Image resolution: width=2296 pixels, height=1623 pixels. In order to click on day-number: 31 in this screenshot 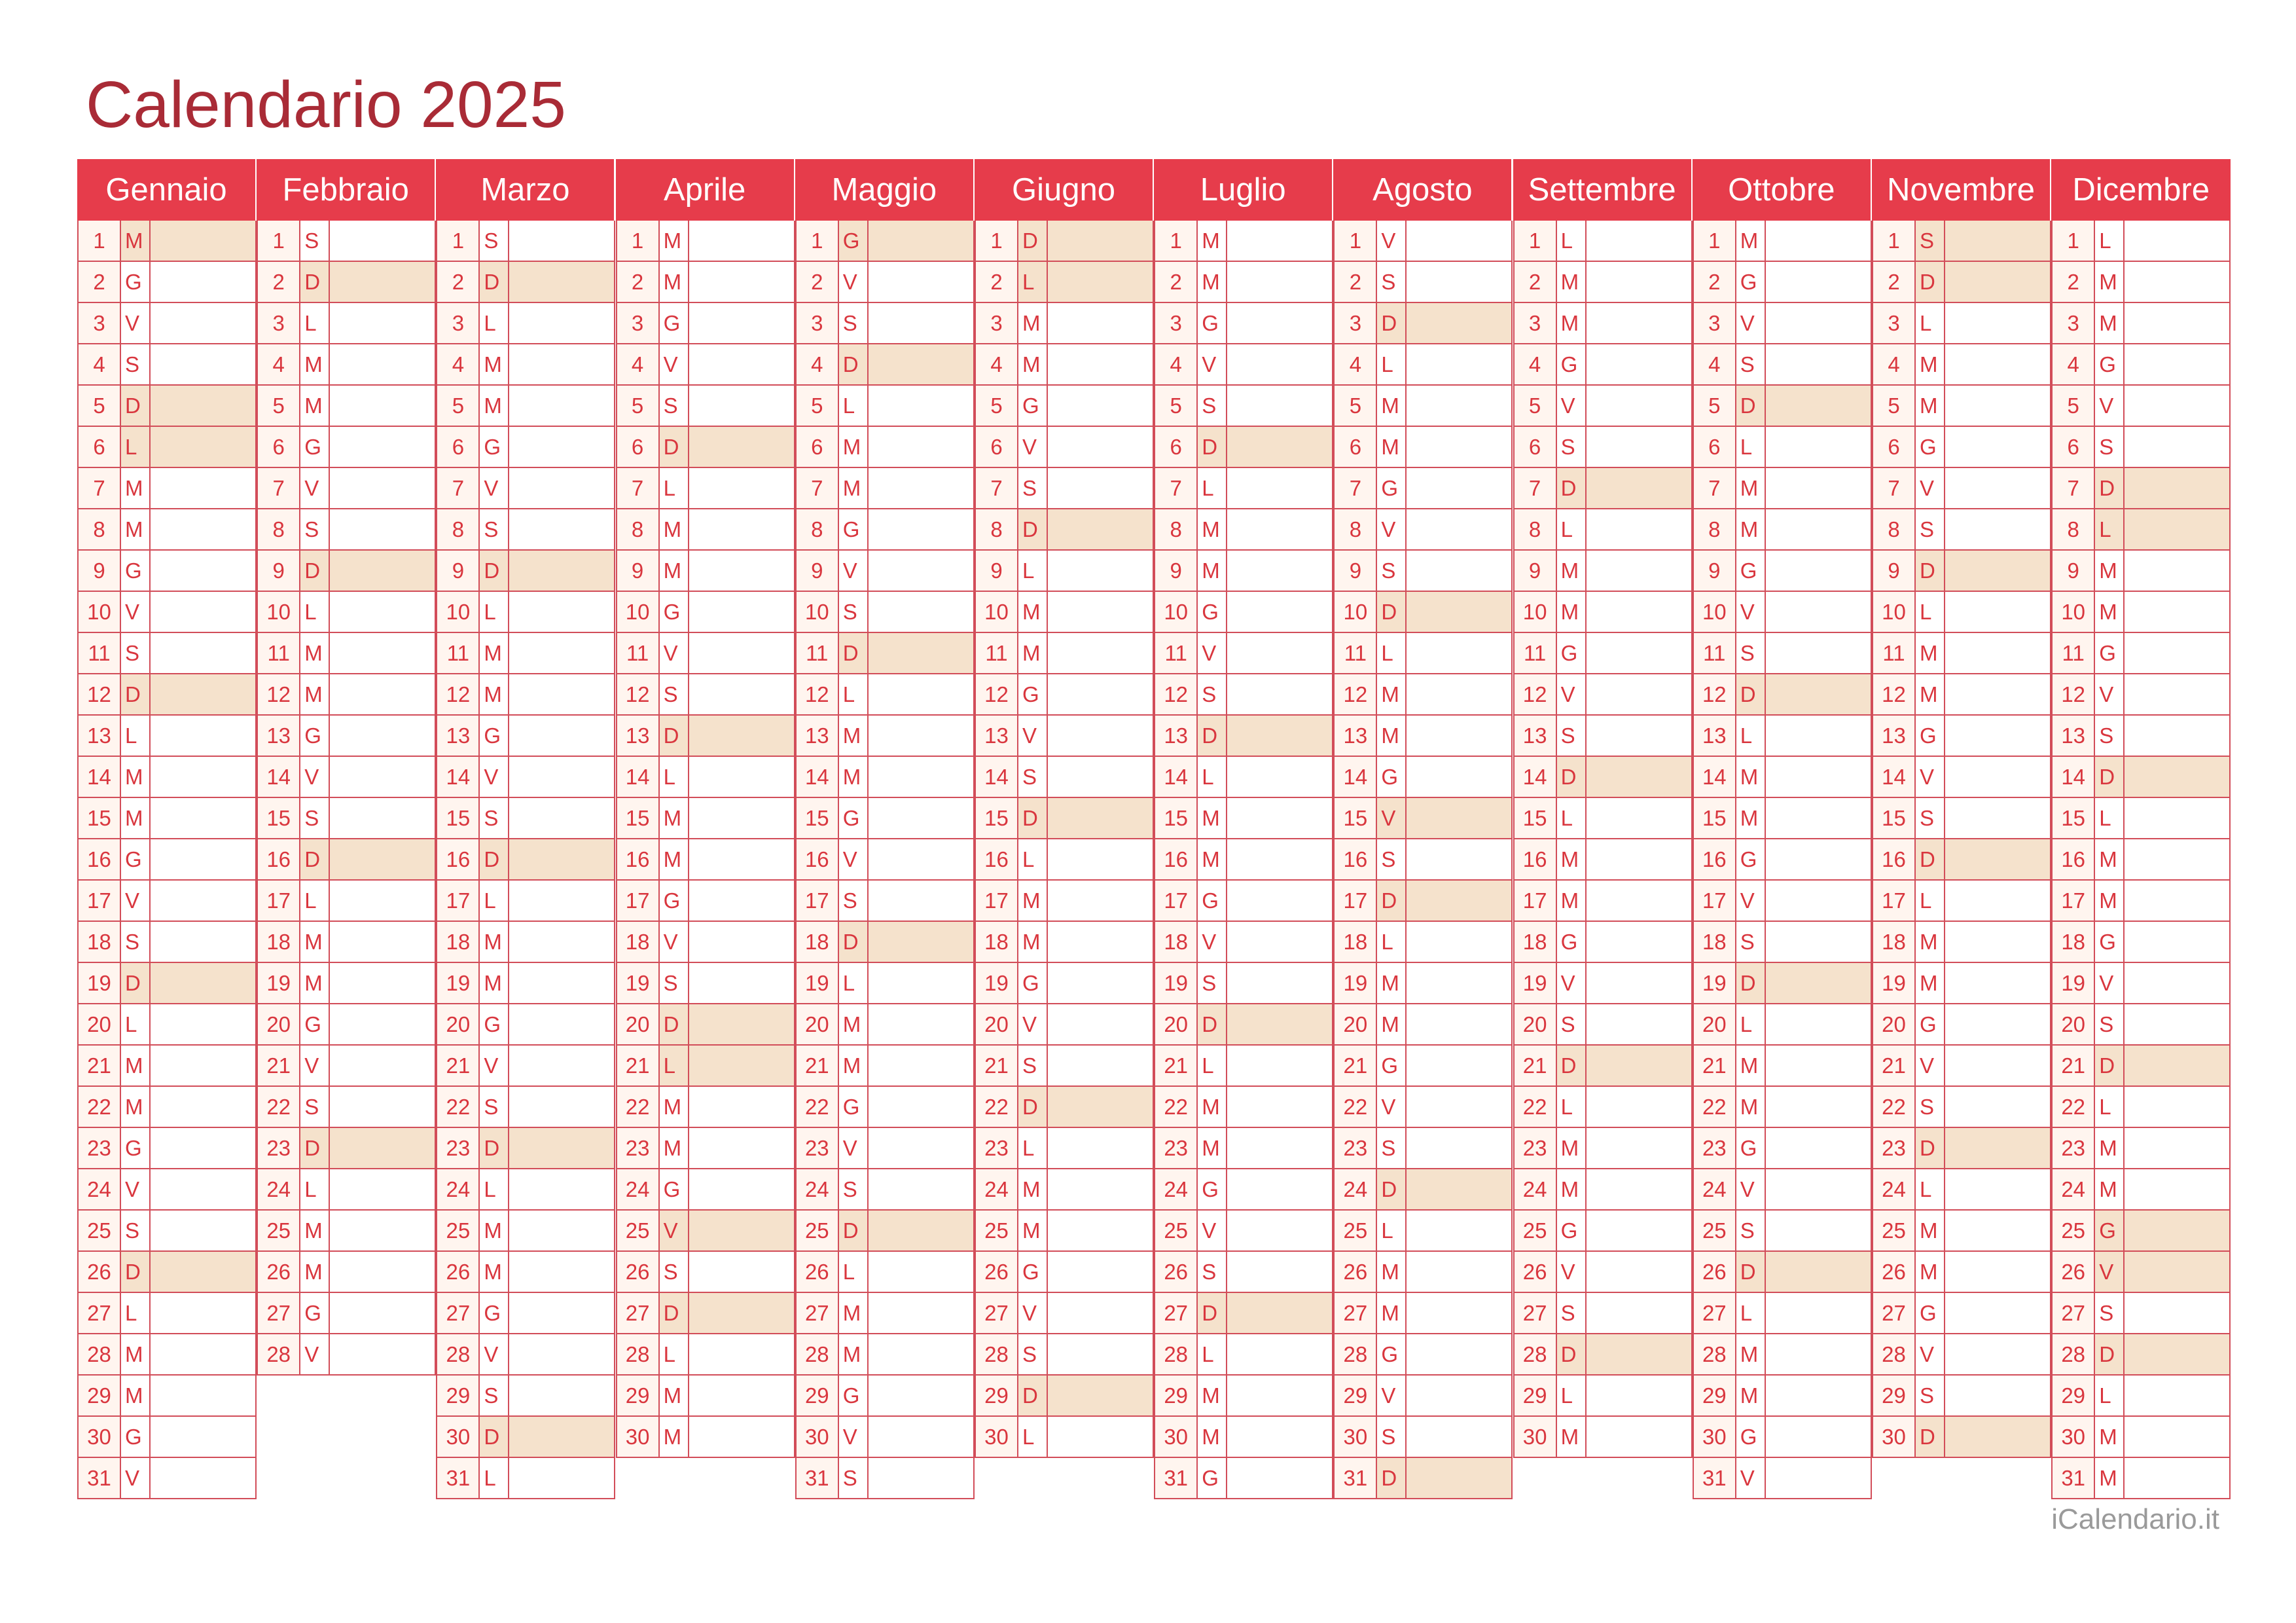, I will do `click(1356, 1478)`.